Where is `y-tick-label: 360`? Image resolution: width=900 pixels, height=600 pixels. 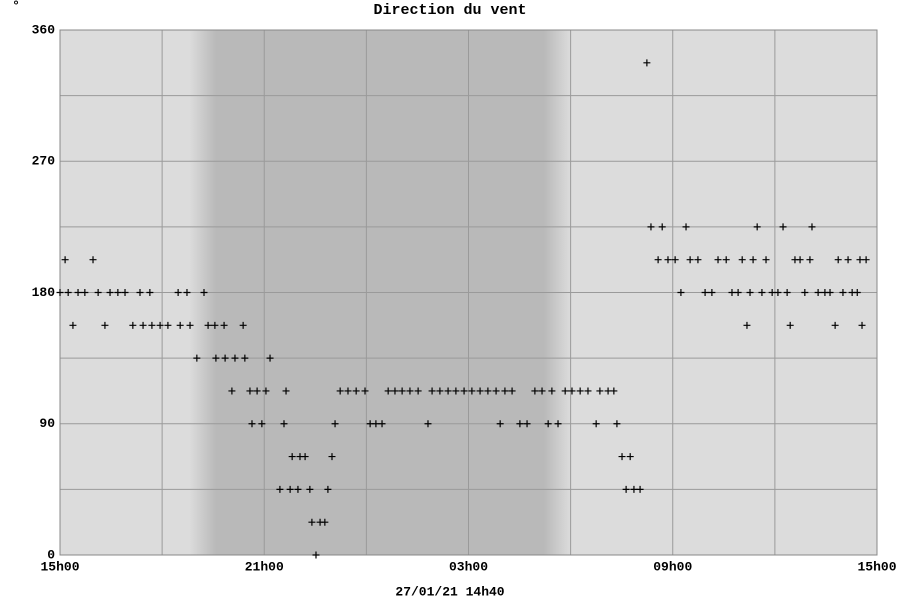
y-tick-label: 360 is located at coordinates (44, 29).